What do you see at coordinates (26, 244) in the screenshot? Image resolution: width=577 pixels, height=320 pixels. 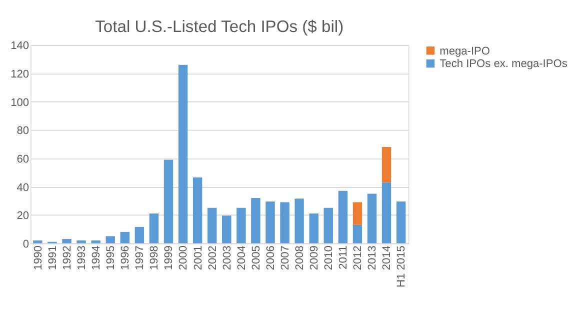 I see `y-tick-label: 0` at bounding box center [26, 244].